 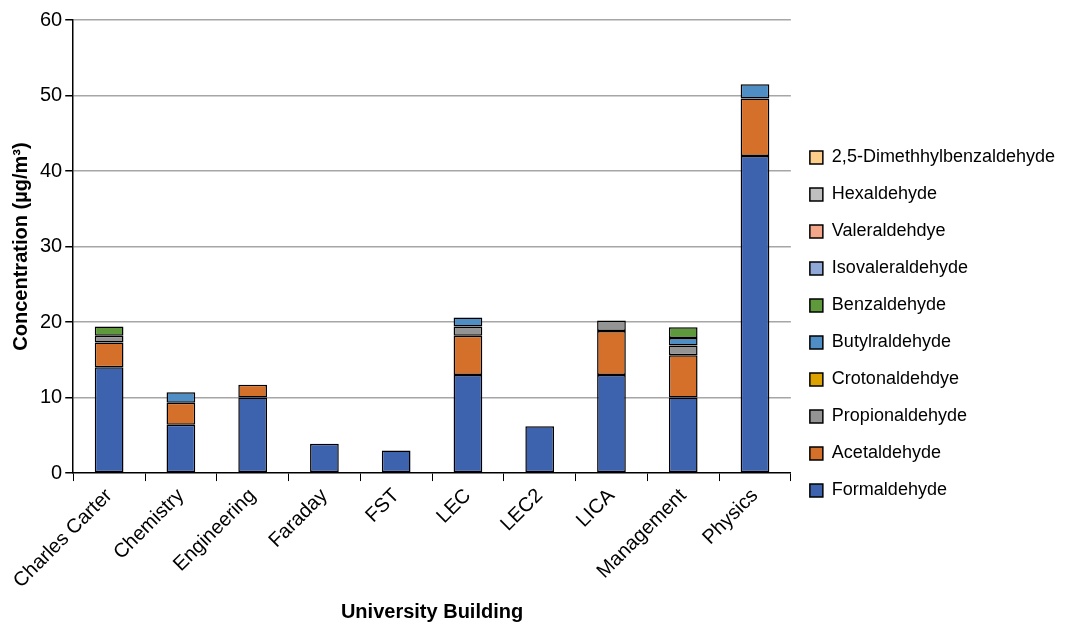 I want to click on legend-label: 2,5-Dimethhylbenzaldehyde, so click(x=943, y=156).